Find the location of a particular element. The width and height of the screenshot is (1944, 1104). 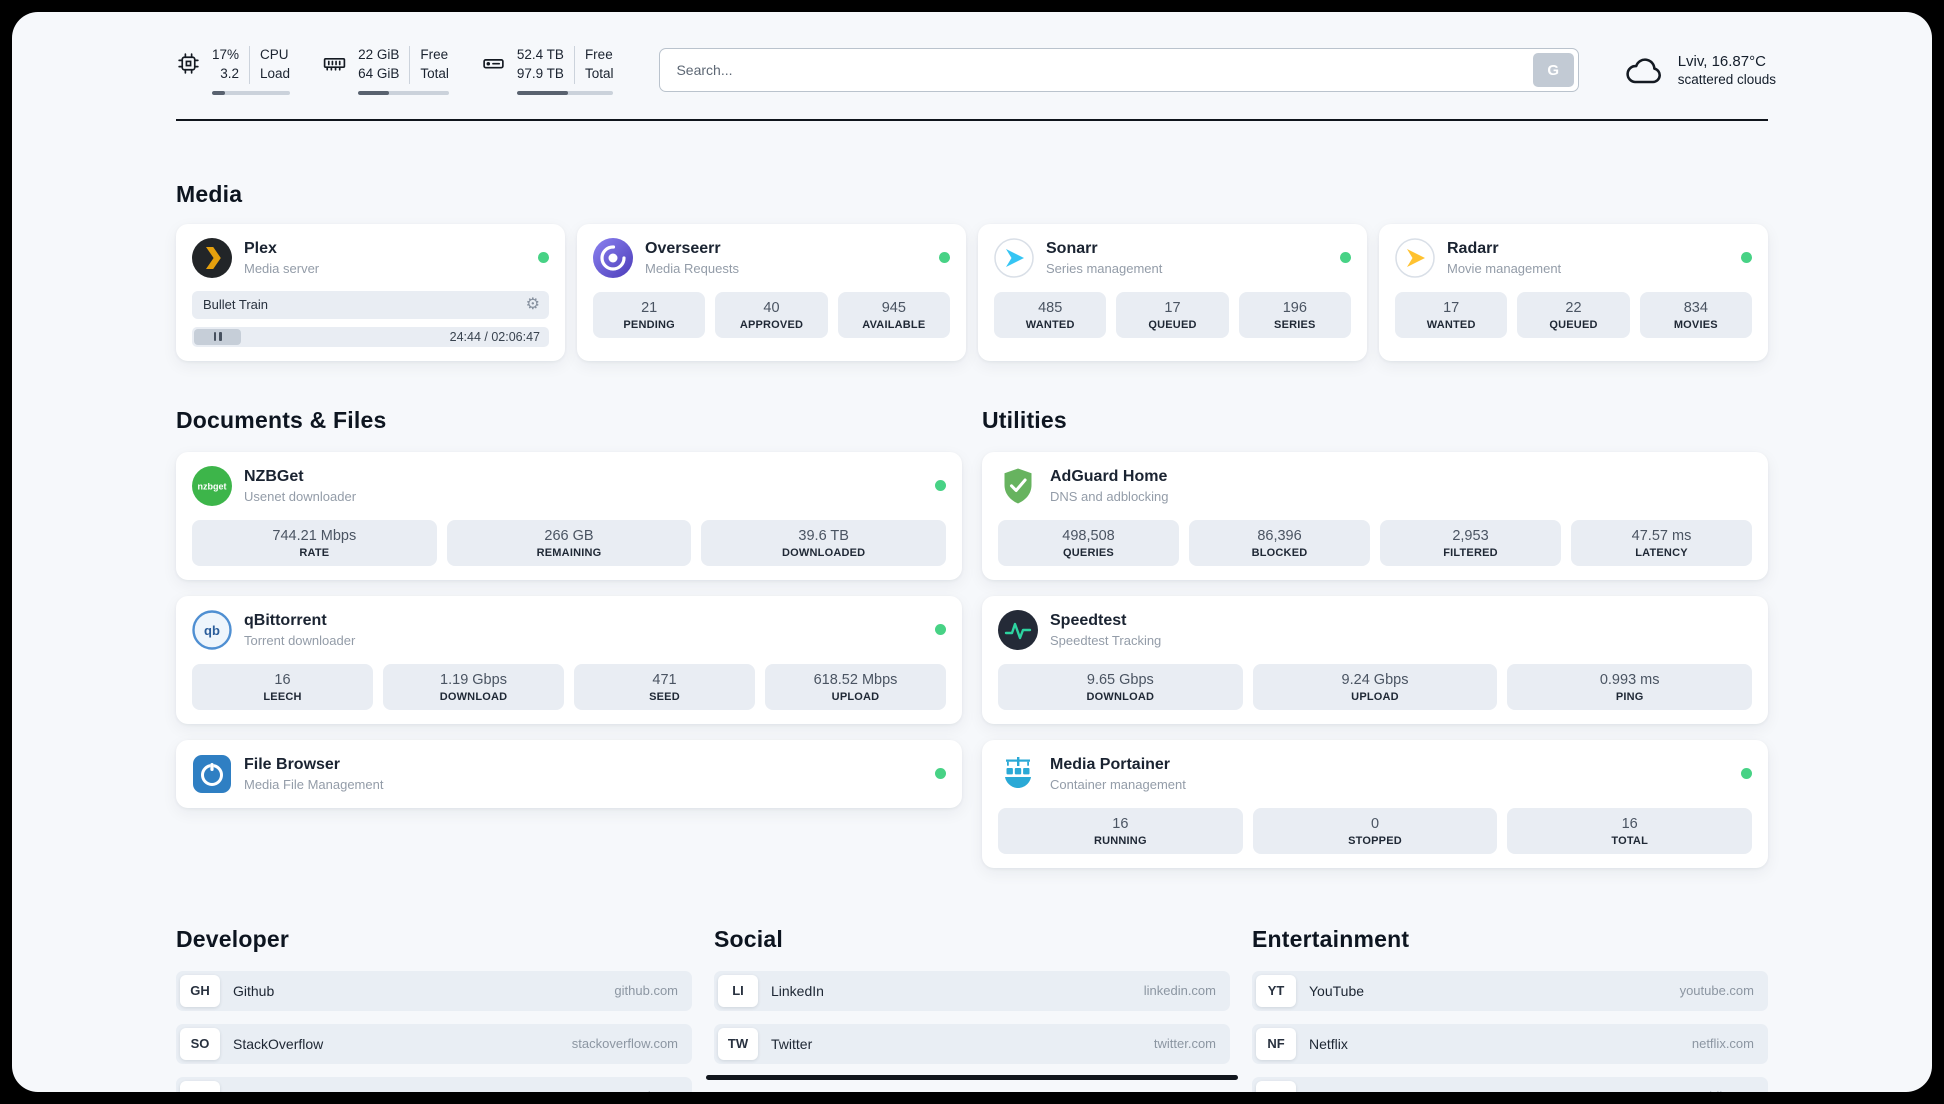

stat-download: 1.19 Gbps DOWNLOAD is located at coordinates (473, 686).